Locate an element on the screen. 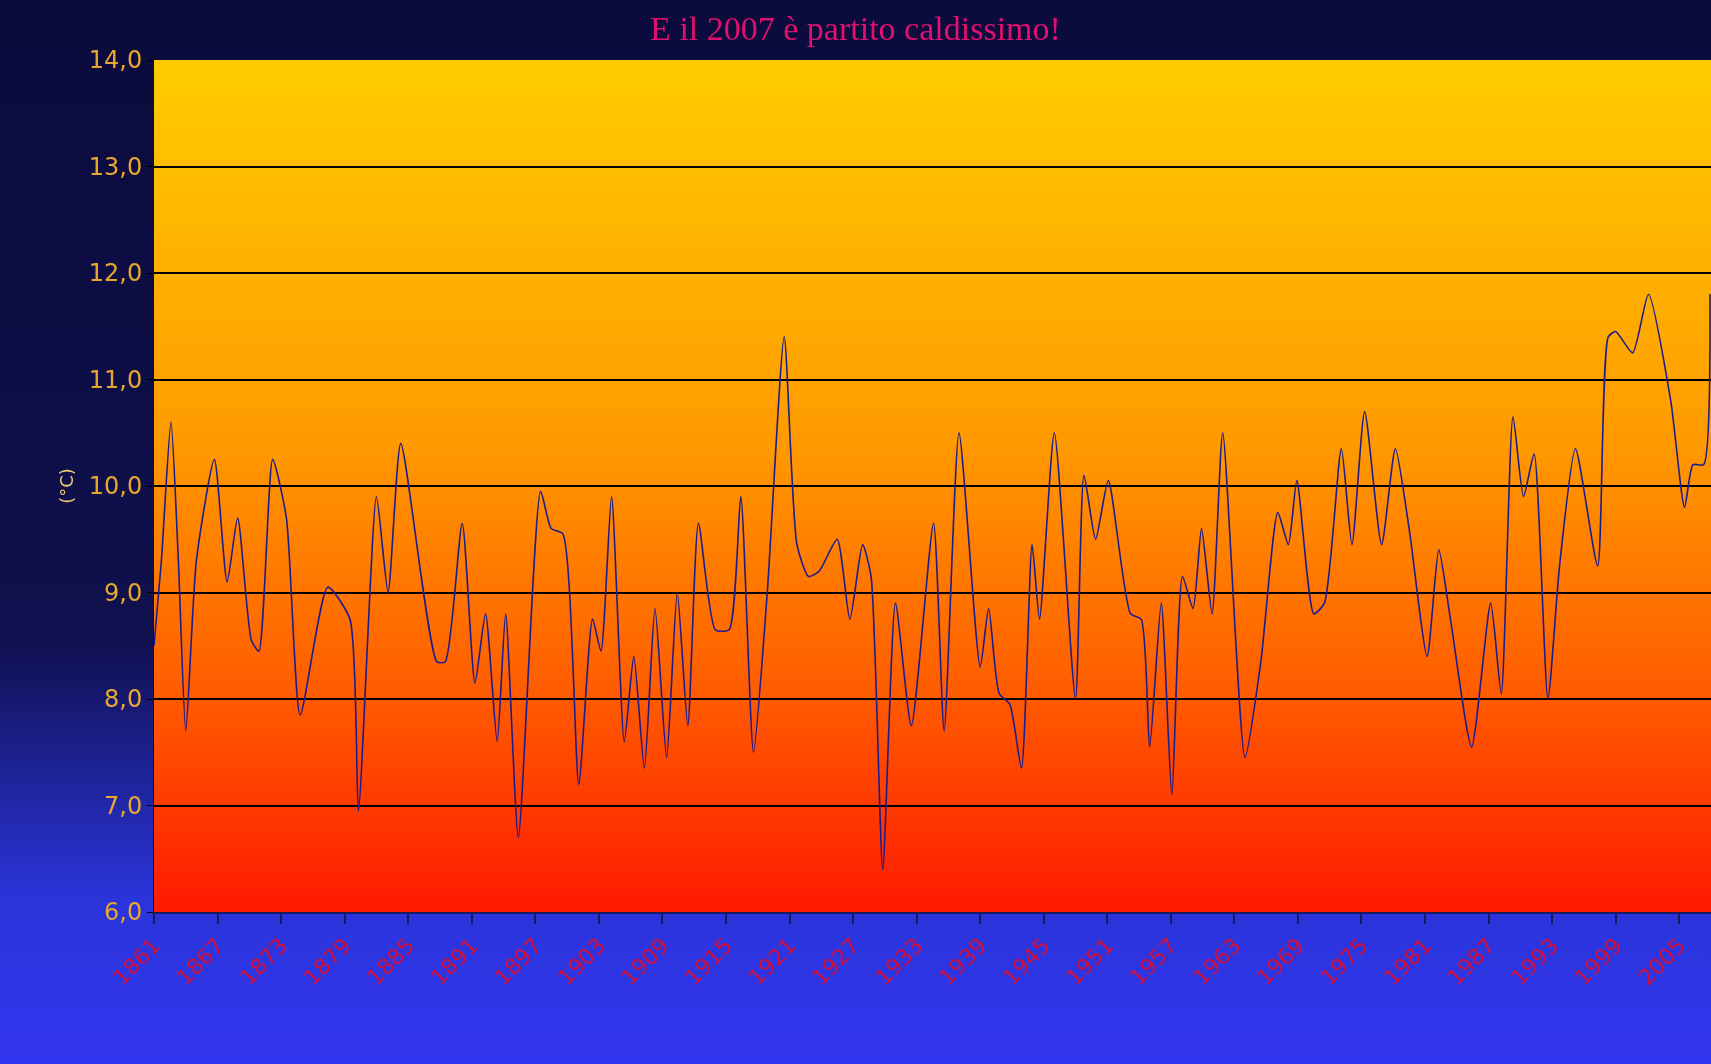  y-tick-label: 7,0 is located at coordinates (123, 805).